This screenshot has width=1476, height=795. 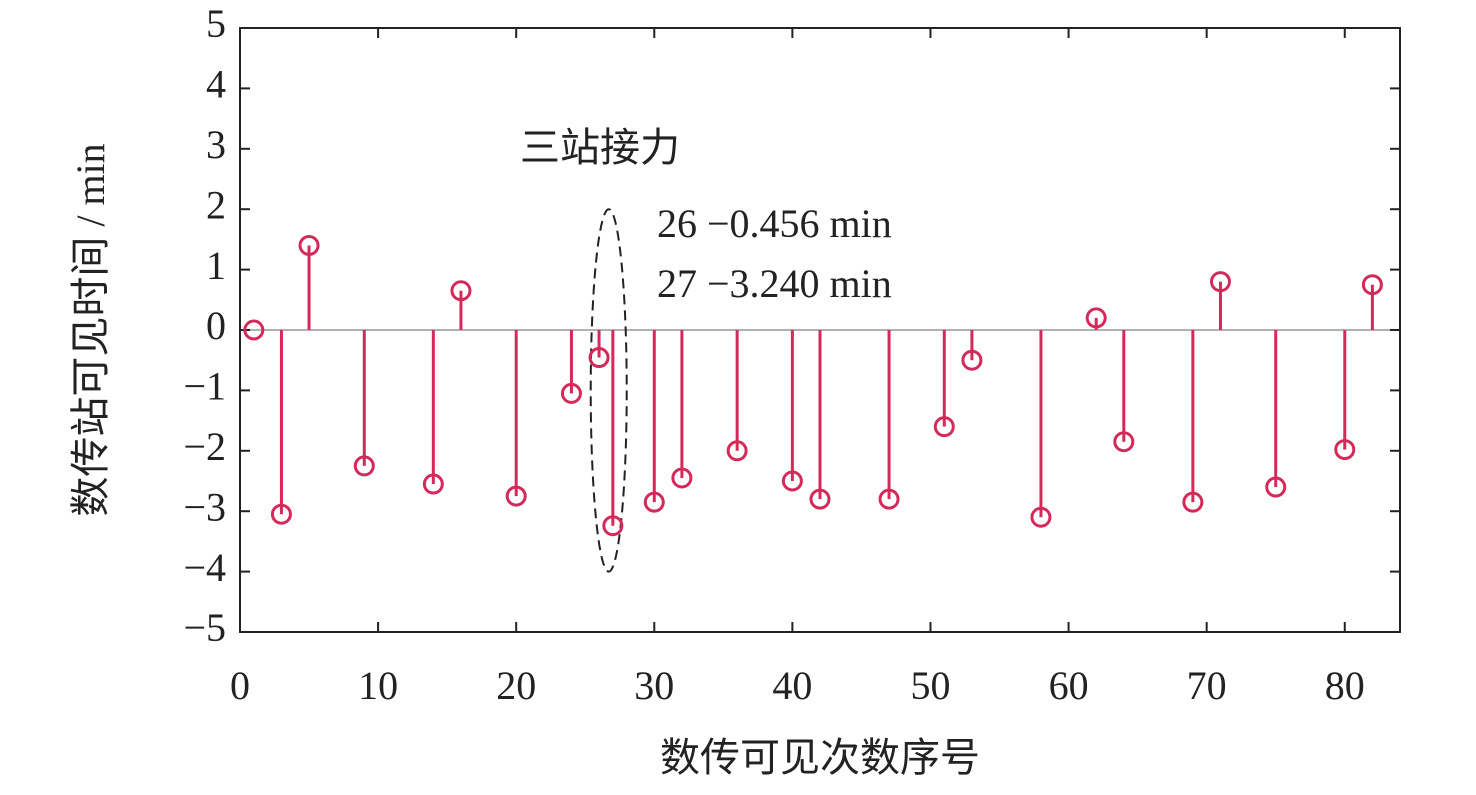 What do you see at coordinates (930, 685) in the screenshot?
I see `x-tick-label: 50` at bounding box center [930, 685].